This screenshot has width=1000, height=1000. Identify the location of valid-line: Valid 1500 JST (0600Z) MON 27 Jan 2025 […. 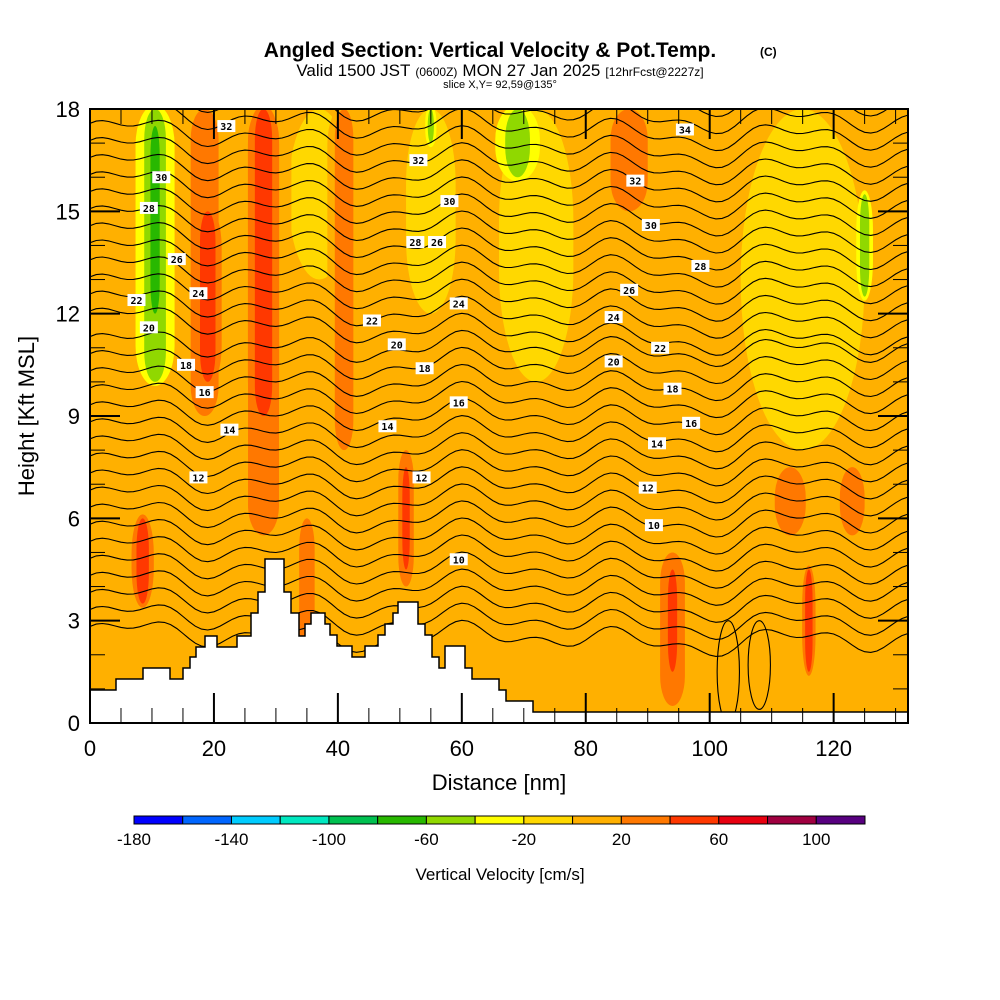
(499, 70).